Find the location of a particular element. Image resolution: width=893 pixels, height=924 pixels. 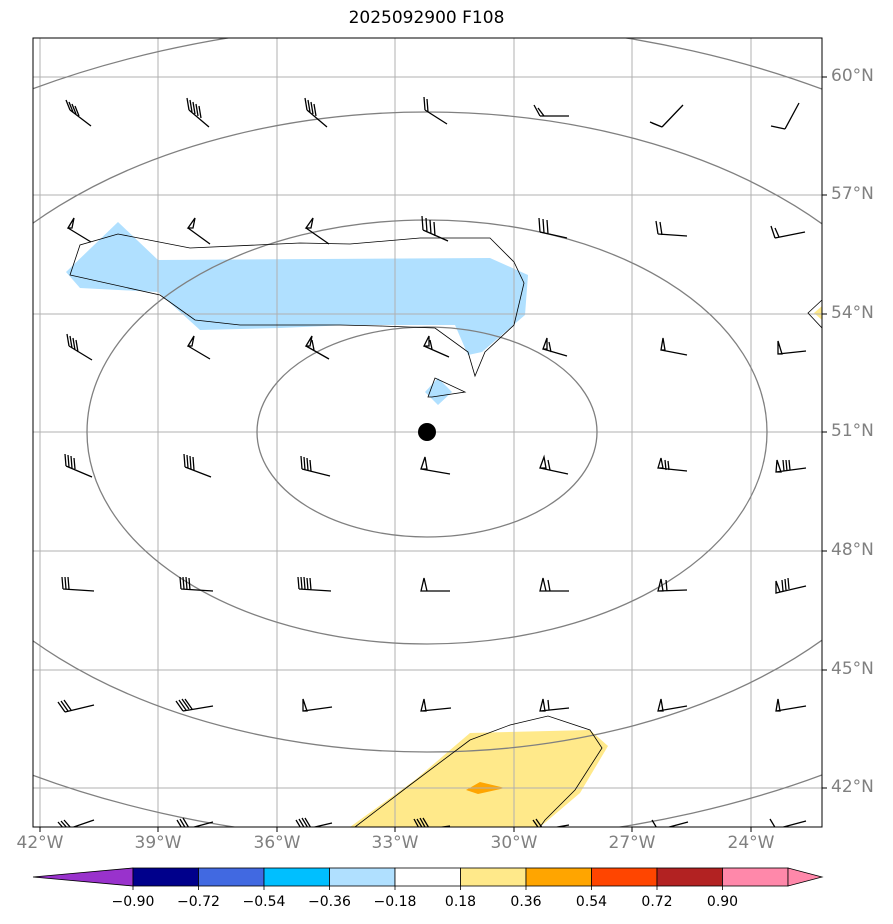

lat-label-48n: 48°N is located at coordinates (852, 550).